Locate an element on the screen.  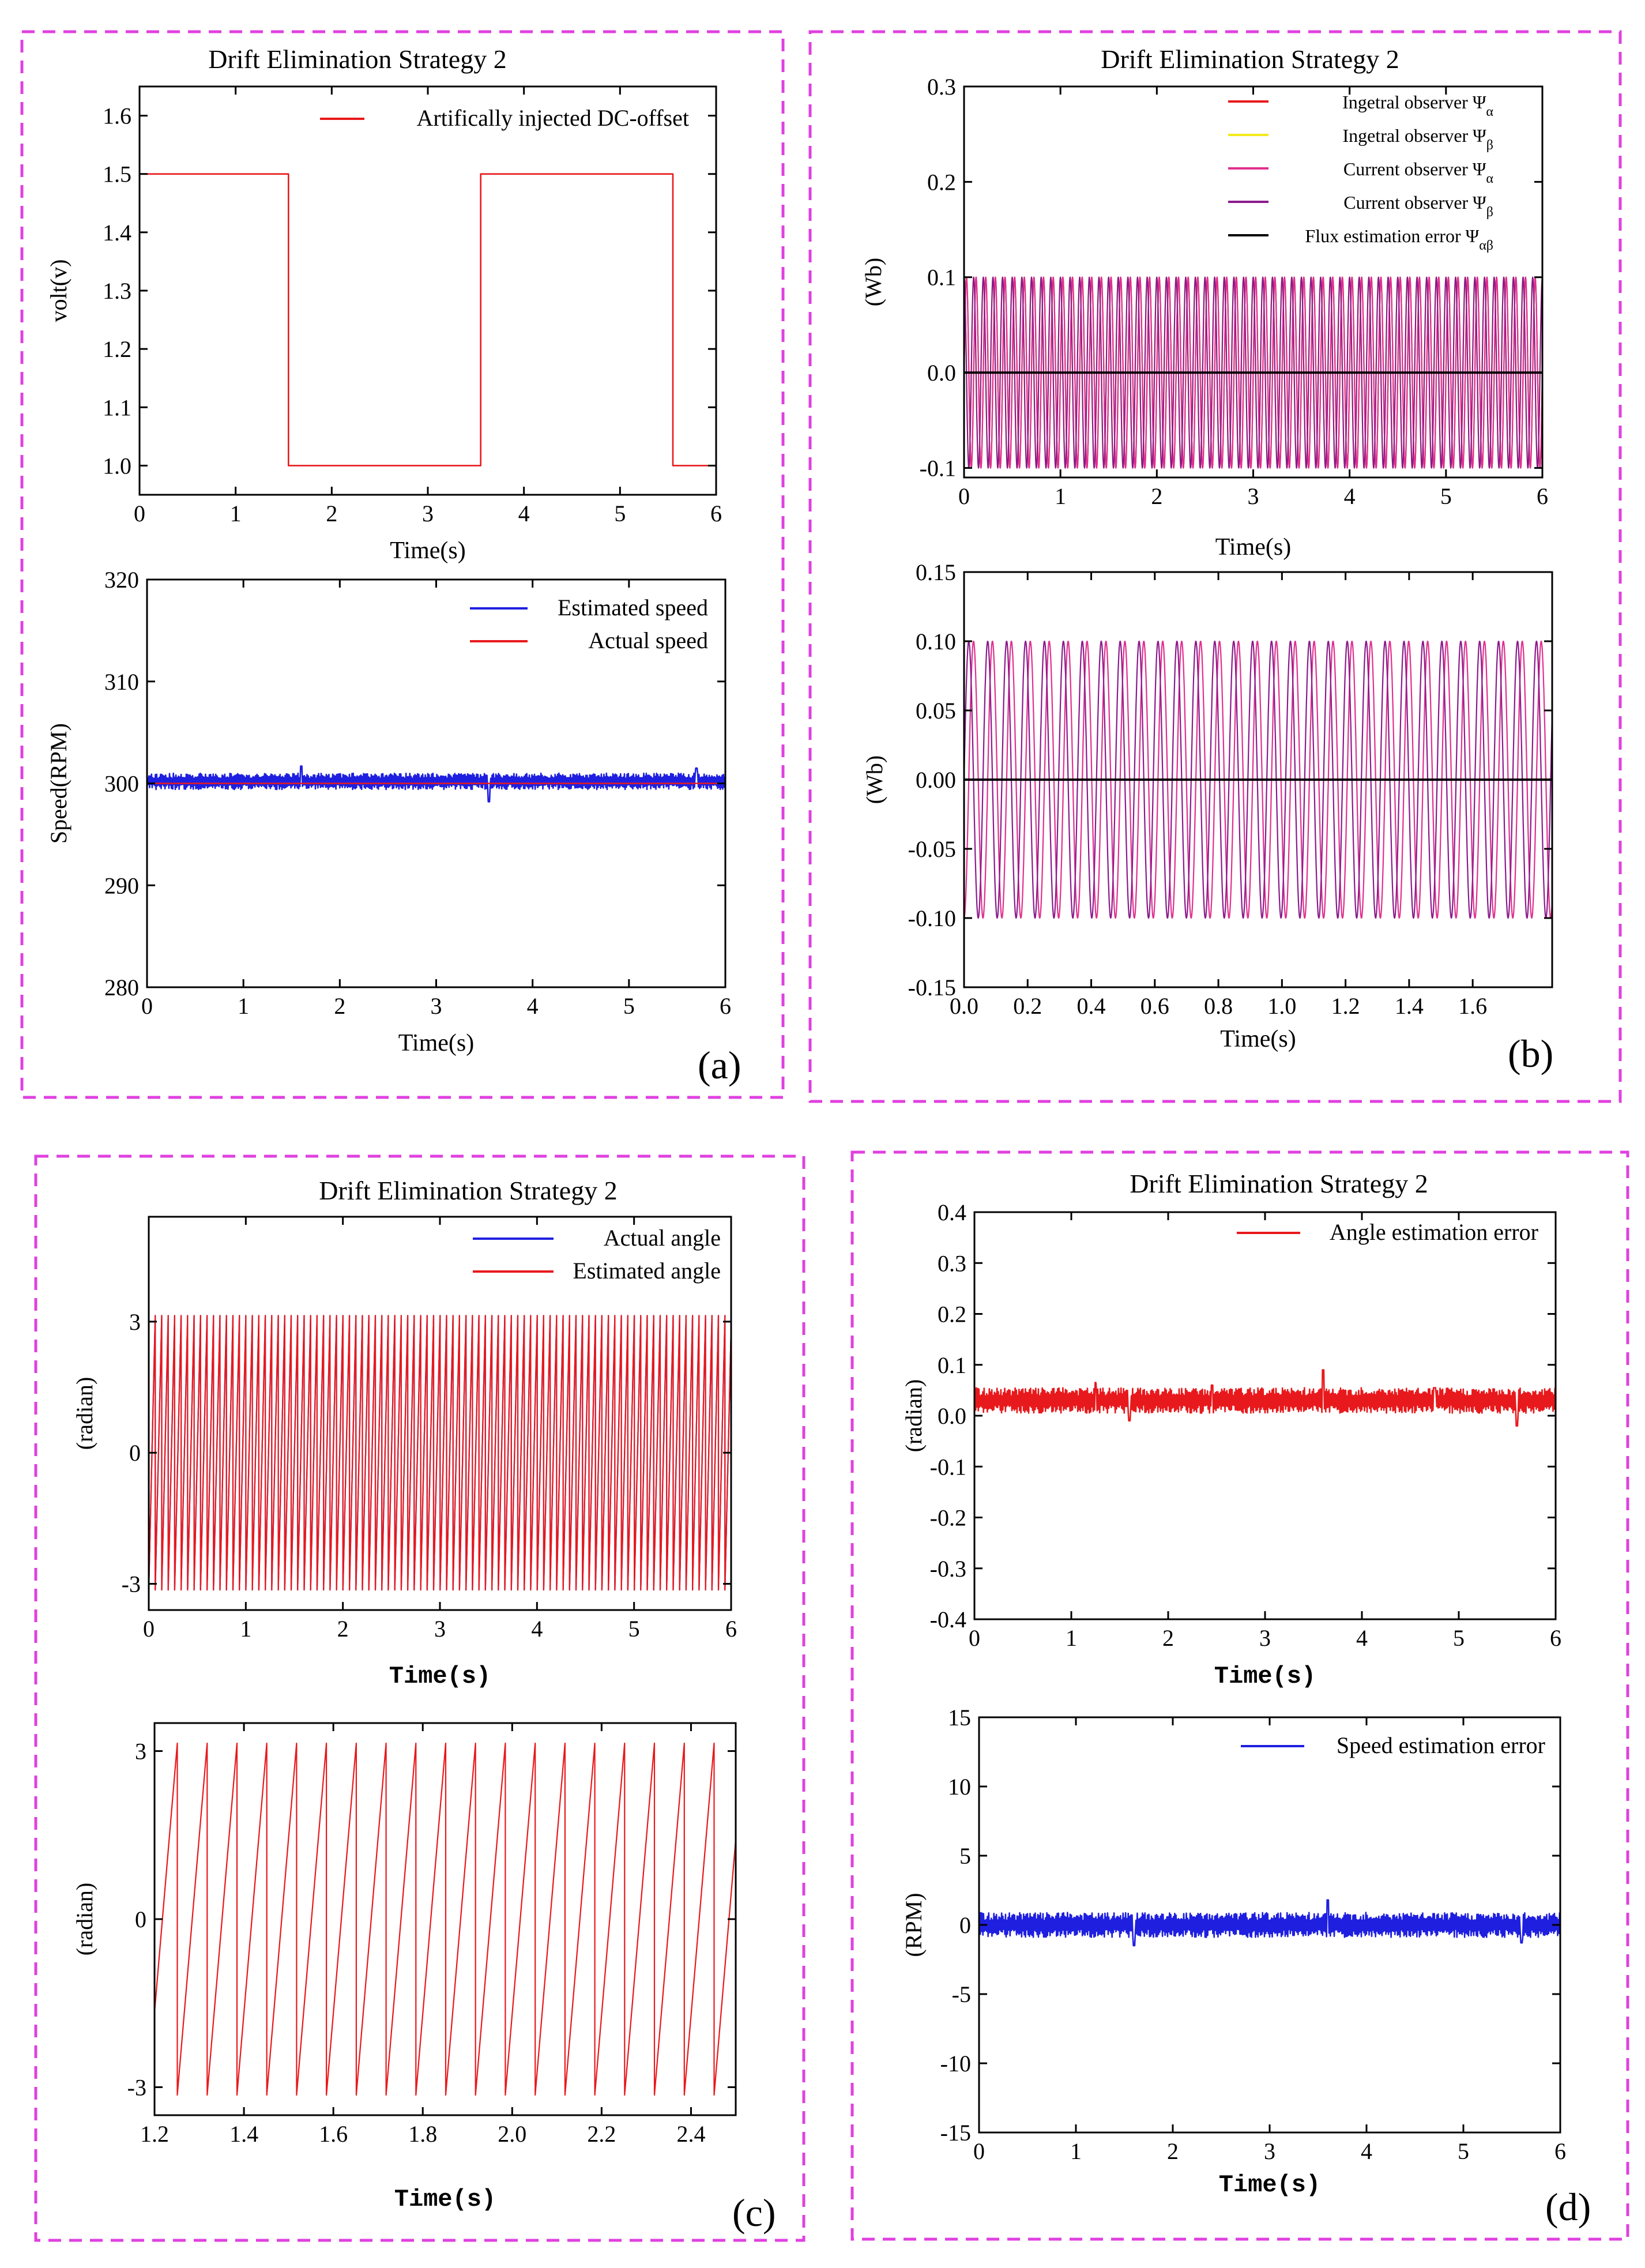
y-tick-label: 5 is located at coordinates (965, 1856).